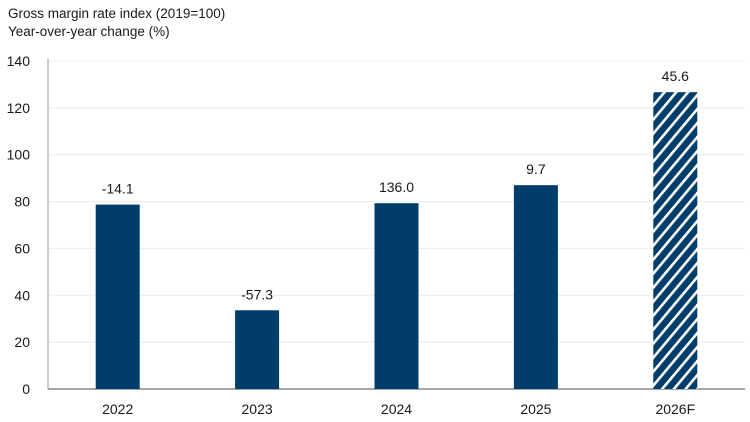 The image size is (750, 422). What do you see at coordinates (89, 31) in the screenshot?
I see `chart-subtitle: Year-over-year change (%)` at bounding box center [89, 31].